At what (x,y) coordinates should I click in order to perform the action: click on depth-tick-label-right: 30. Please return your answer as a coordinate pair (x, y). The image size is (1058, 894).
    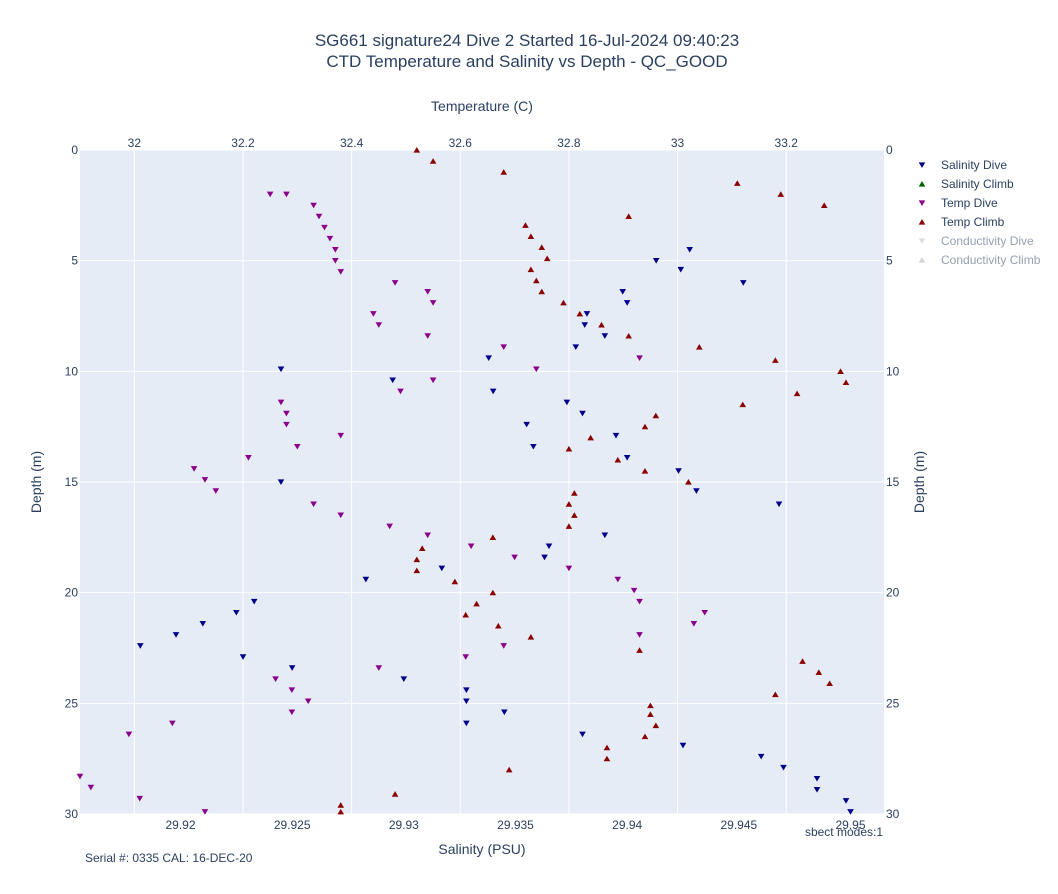
    Looking at the image, I should click on (893, 814).